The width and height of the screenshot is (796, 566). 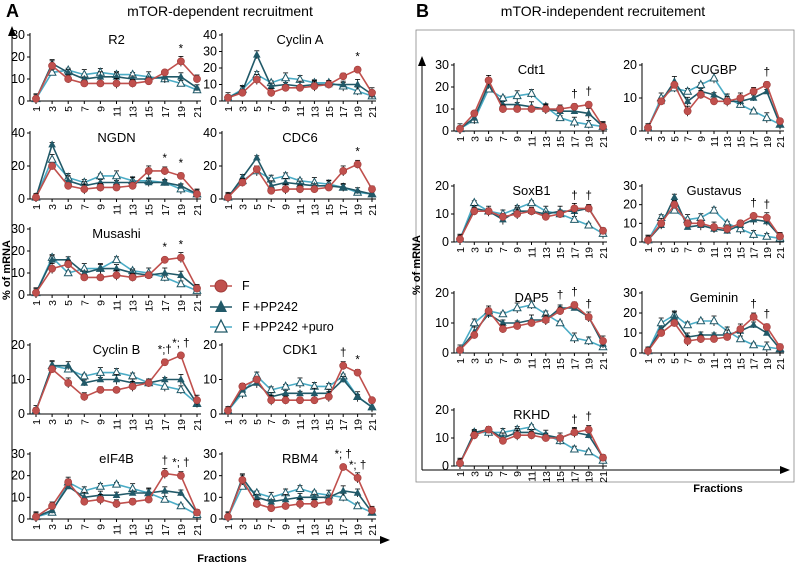 I want to click on x-tick-label: 9, so click(x=287, y=207).